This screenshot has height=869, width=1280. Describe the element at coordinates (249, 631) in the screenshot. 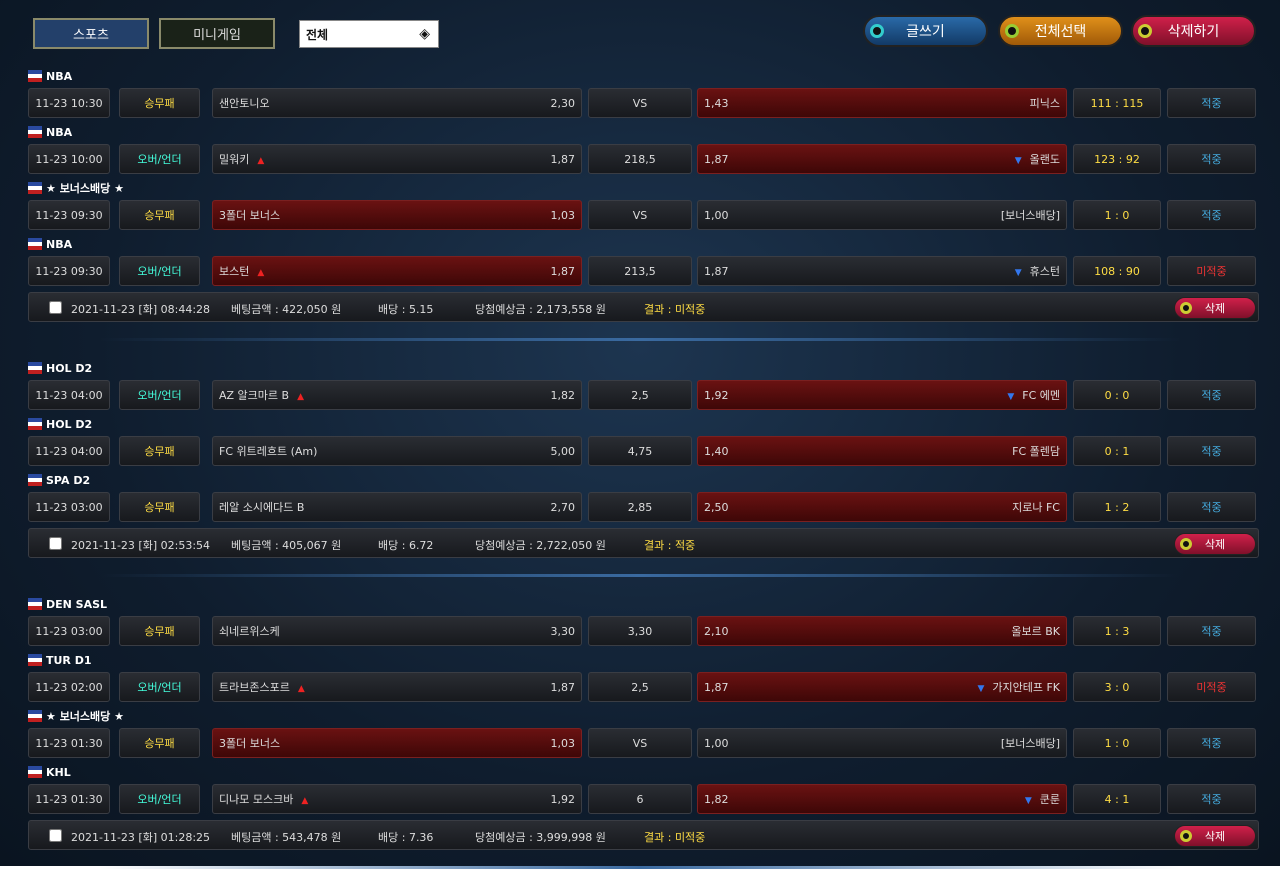

I see `home-name-wrap: 쇠네르위스케` at that location.